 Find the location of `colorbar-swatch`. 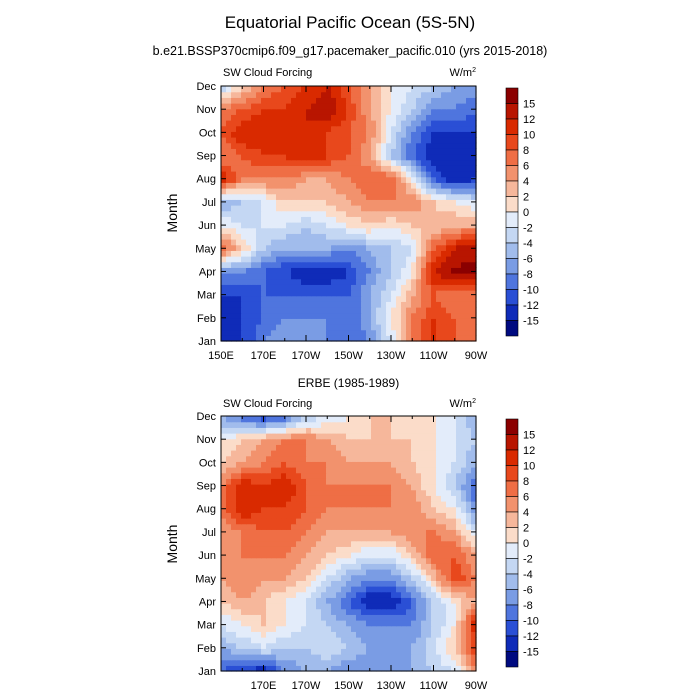

colorbar-swatch is located at coordinates (512, 643).